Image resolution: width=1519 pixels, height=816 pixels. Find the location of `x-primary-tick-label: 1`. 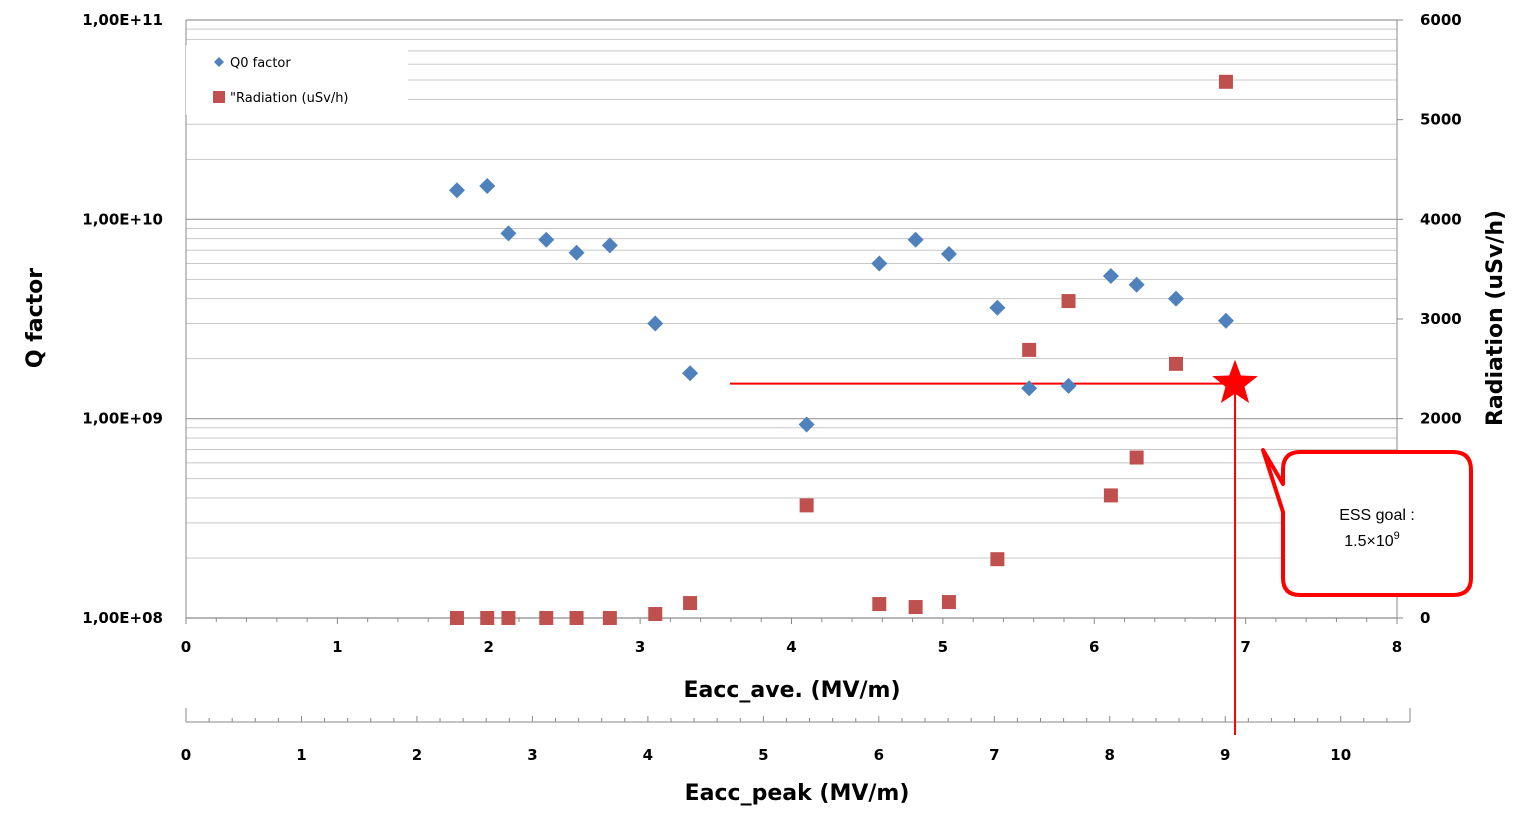

x-primary-tick-label: 1 is located at coordinates (337, 647).